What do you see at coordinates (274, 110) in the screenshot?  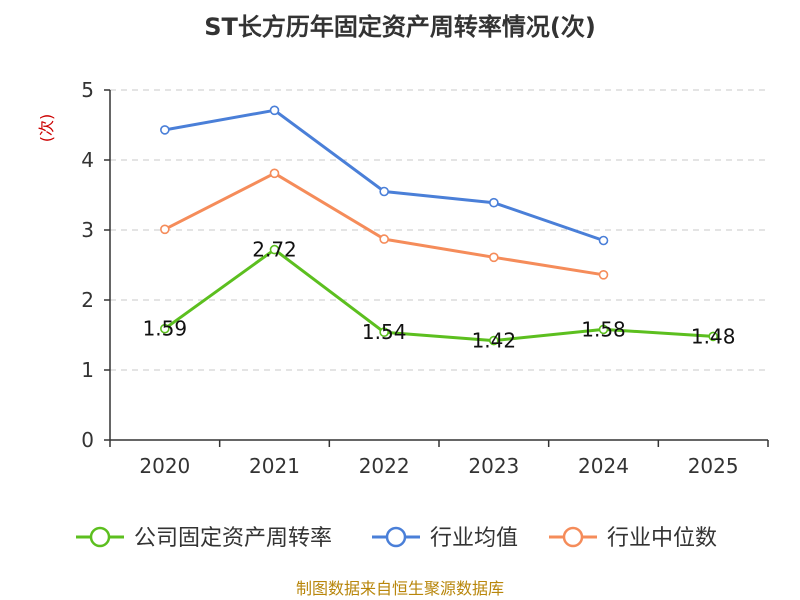 I see `point-s1-2021` at bounding box center [274, 110].